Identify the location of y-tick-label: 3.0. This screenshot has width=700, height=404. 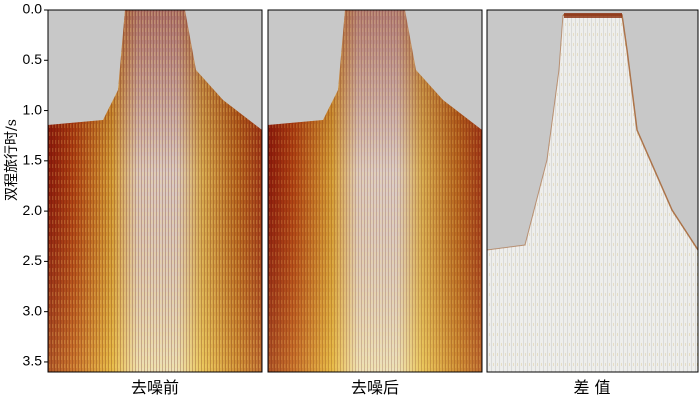
(33, 310).